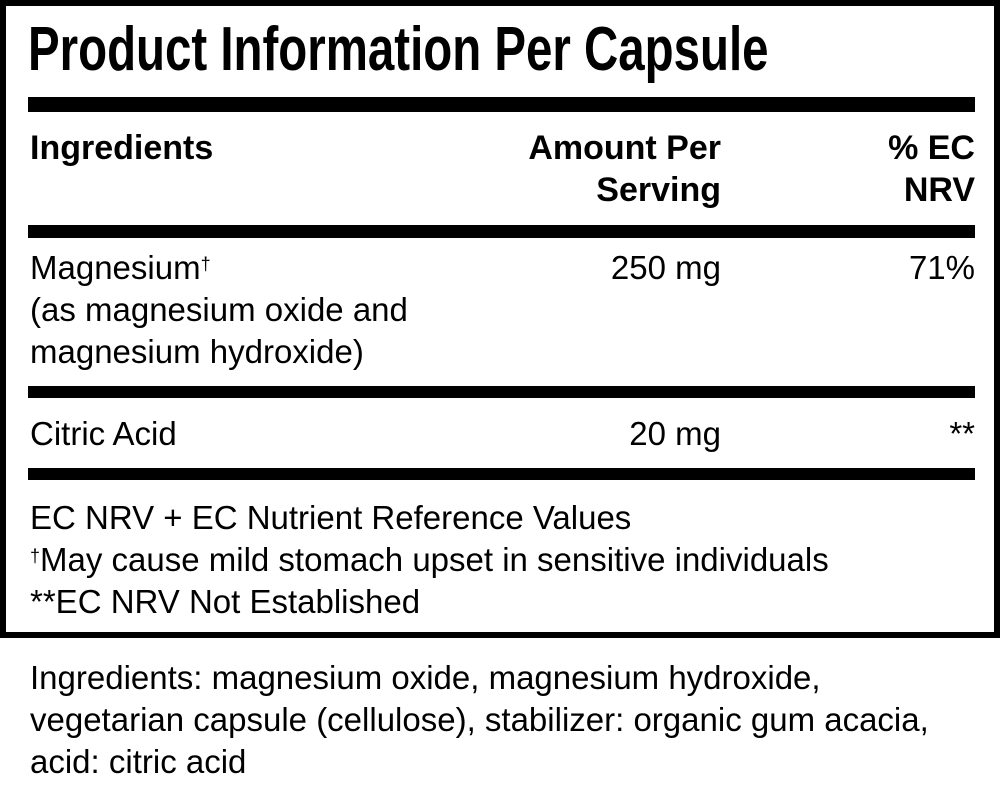  Describe the element at coordinates (501, 104) in the screenshot. I see `divider-thick` at that location.